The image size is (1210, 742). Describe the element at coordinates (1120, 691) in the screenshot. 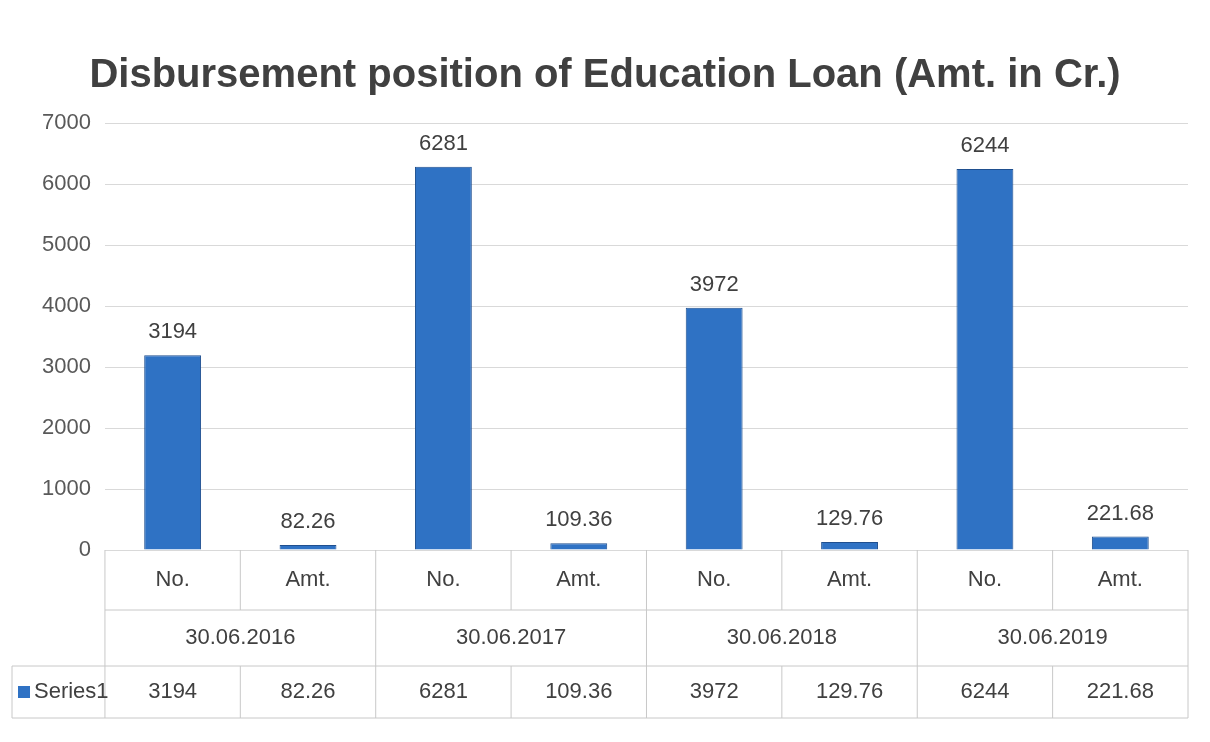

I see `text: 221.68` at that location.